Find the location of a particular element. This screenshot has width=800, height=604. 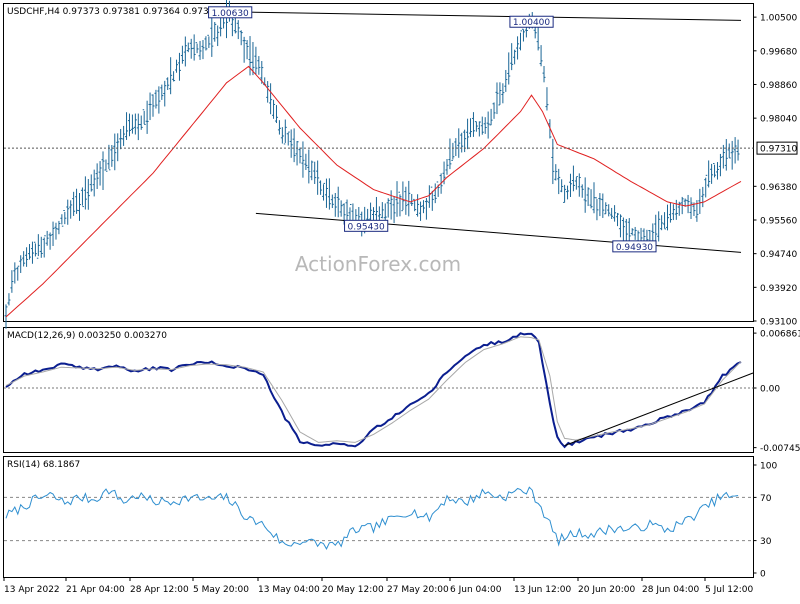

rsi-y-tick-label: 100 is located at coordinates (768, 467).